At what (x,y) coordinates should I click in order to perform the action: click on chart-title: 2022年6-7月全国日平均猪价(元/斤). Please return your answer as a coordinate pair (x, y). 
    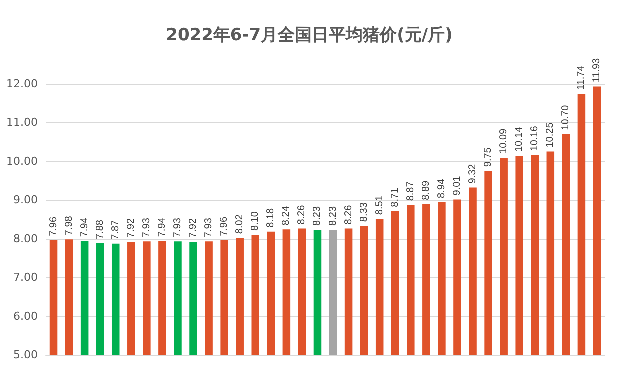
    Looking at the image, I should click on (309, 36).